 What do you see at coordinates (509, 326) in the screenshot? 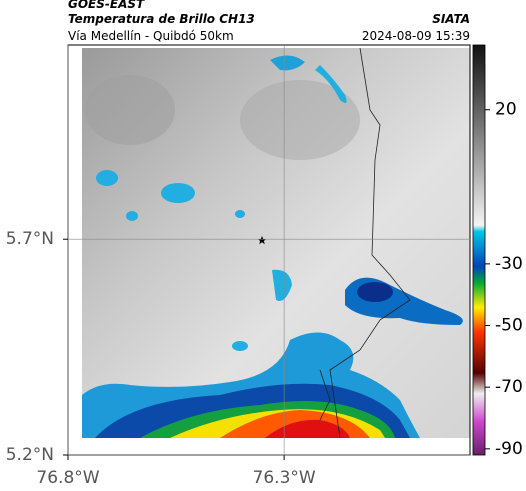
I see `colorbar-tick-label: -50` at bounding box center [509, 326].